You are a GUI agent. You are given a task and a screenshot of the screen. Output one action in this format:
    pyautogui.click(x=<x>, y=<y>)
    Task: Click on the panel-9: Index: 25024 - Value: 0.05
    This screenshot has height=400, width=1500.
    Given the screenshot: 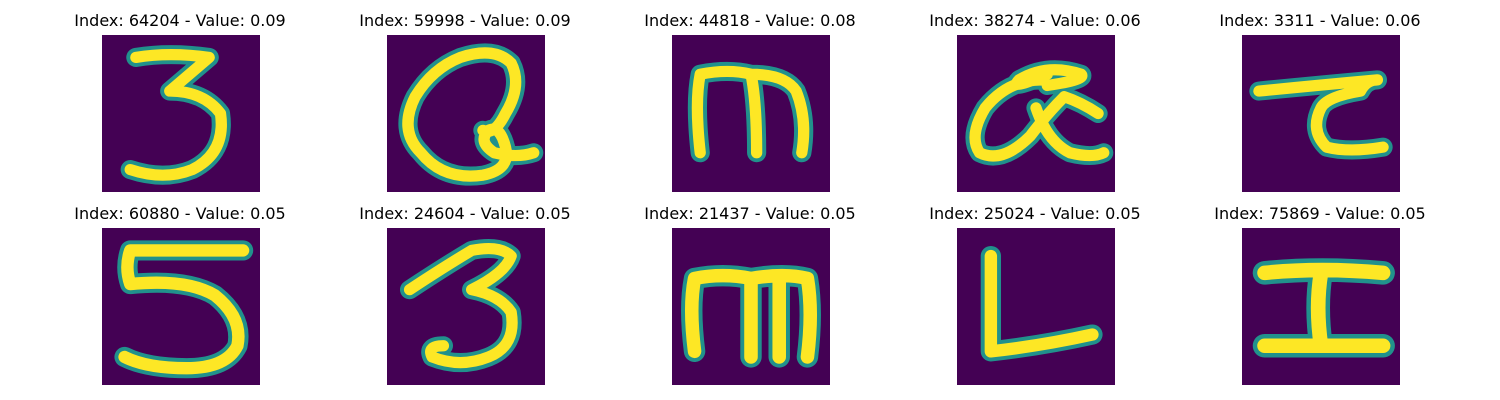 What is the action you would take?
    pyautogui.click(x=1035, y=296)
    